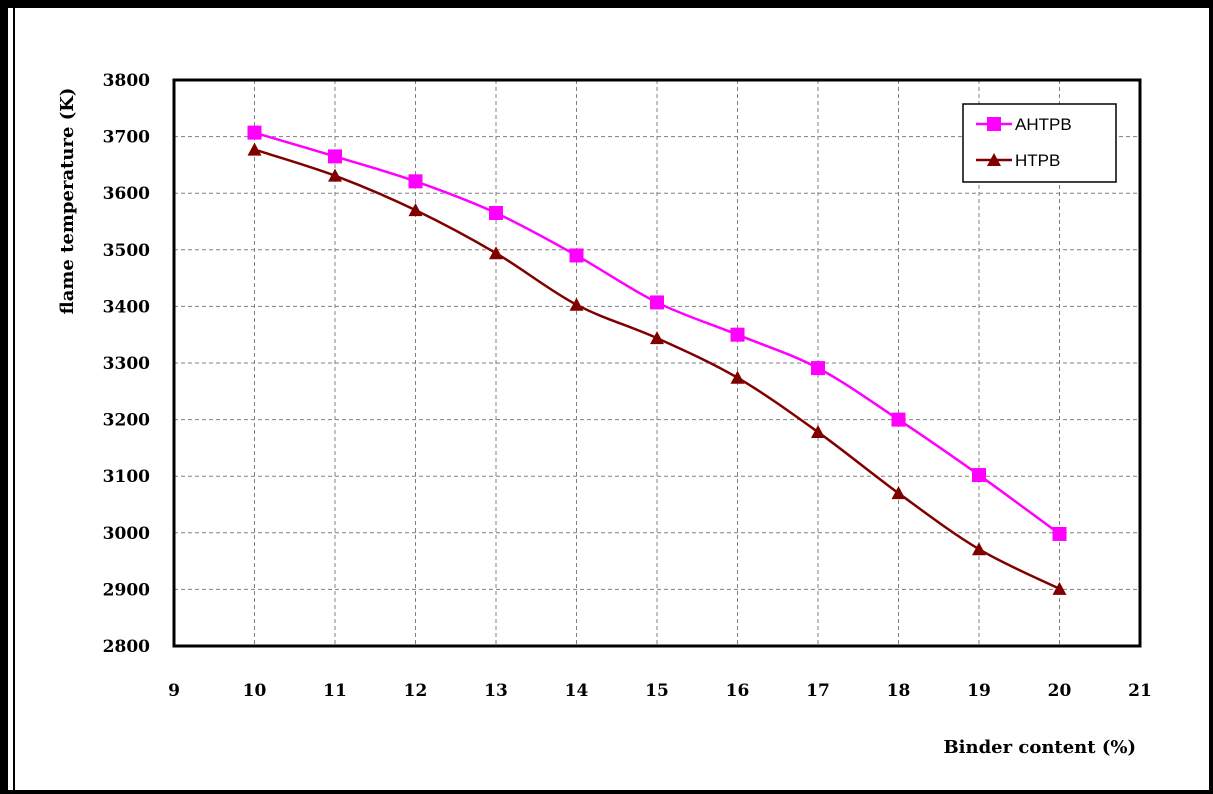 This screenshot has width=1213, height=794. Describe the element at coordinates (1140, 691) in the screenshot. I see `x-tick-label: 21` at that location.